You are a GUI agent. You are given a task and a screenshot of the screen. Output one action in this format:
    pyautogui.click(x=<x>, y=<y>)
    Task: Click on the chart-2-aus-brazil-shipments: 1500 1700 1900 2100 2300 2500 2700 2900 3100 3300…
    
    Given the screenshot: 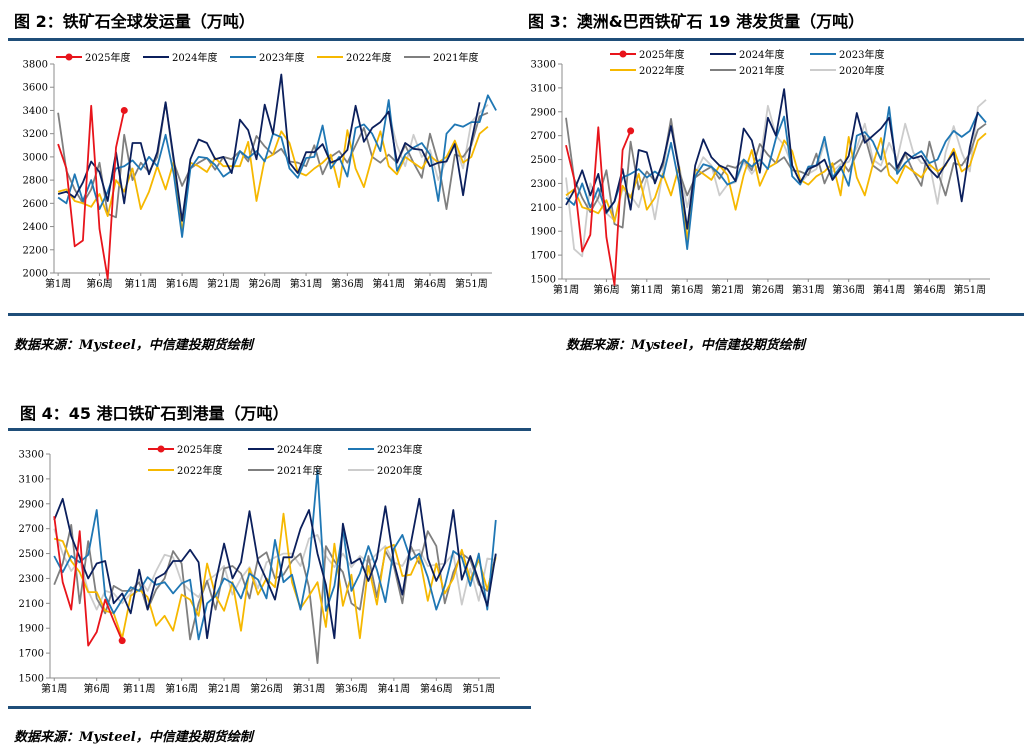 What is the action you would take?
    pyautogui.click(x=760, y=172)
    